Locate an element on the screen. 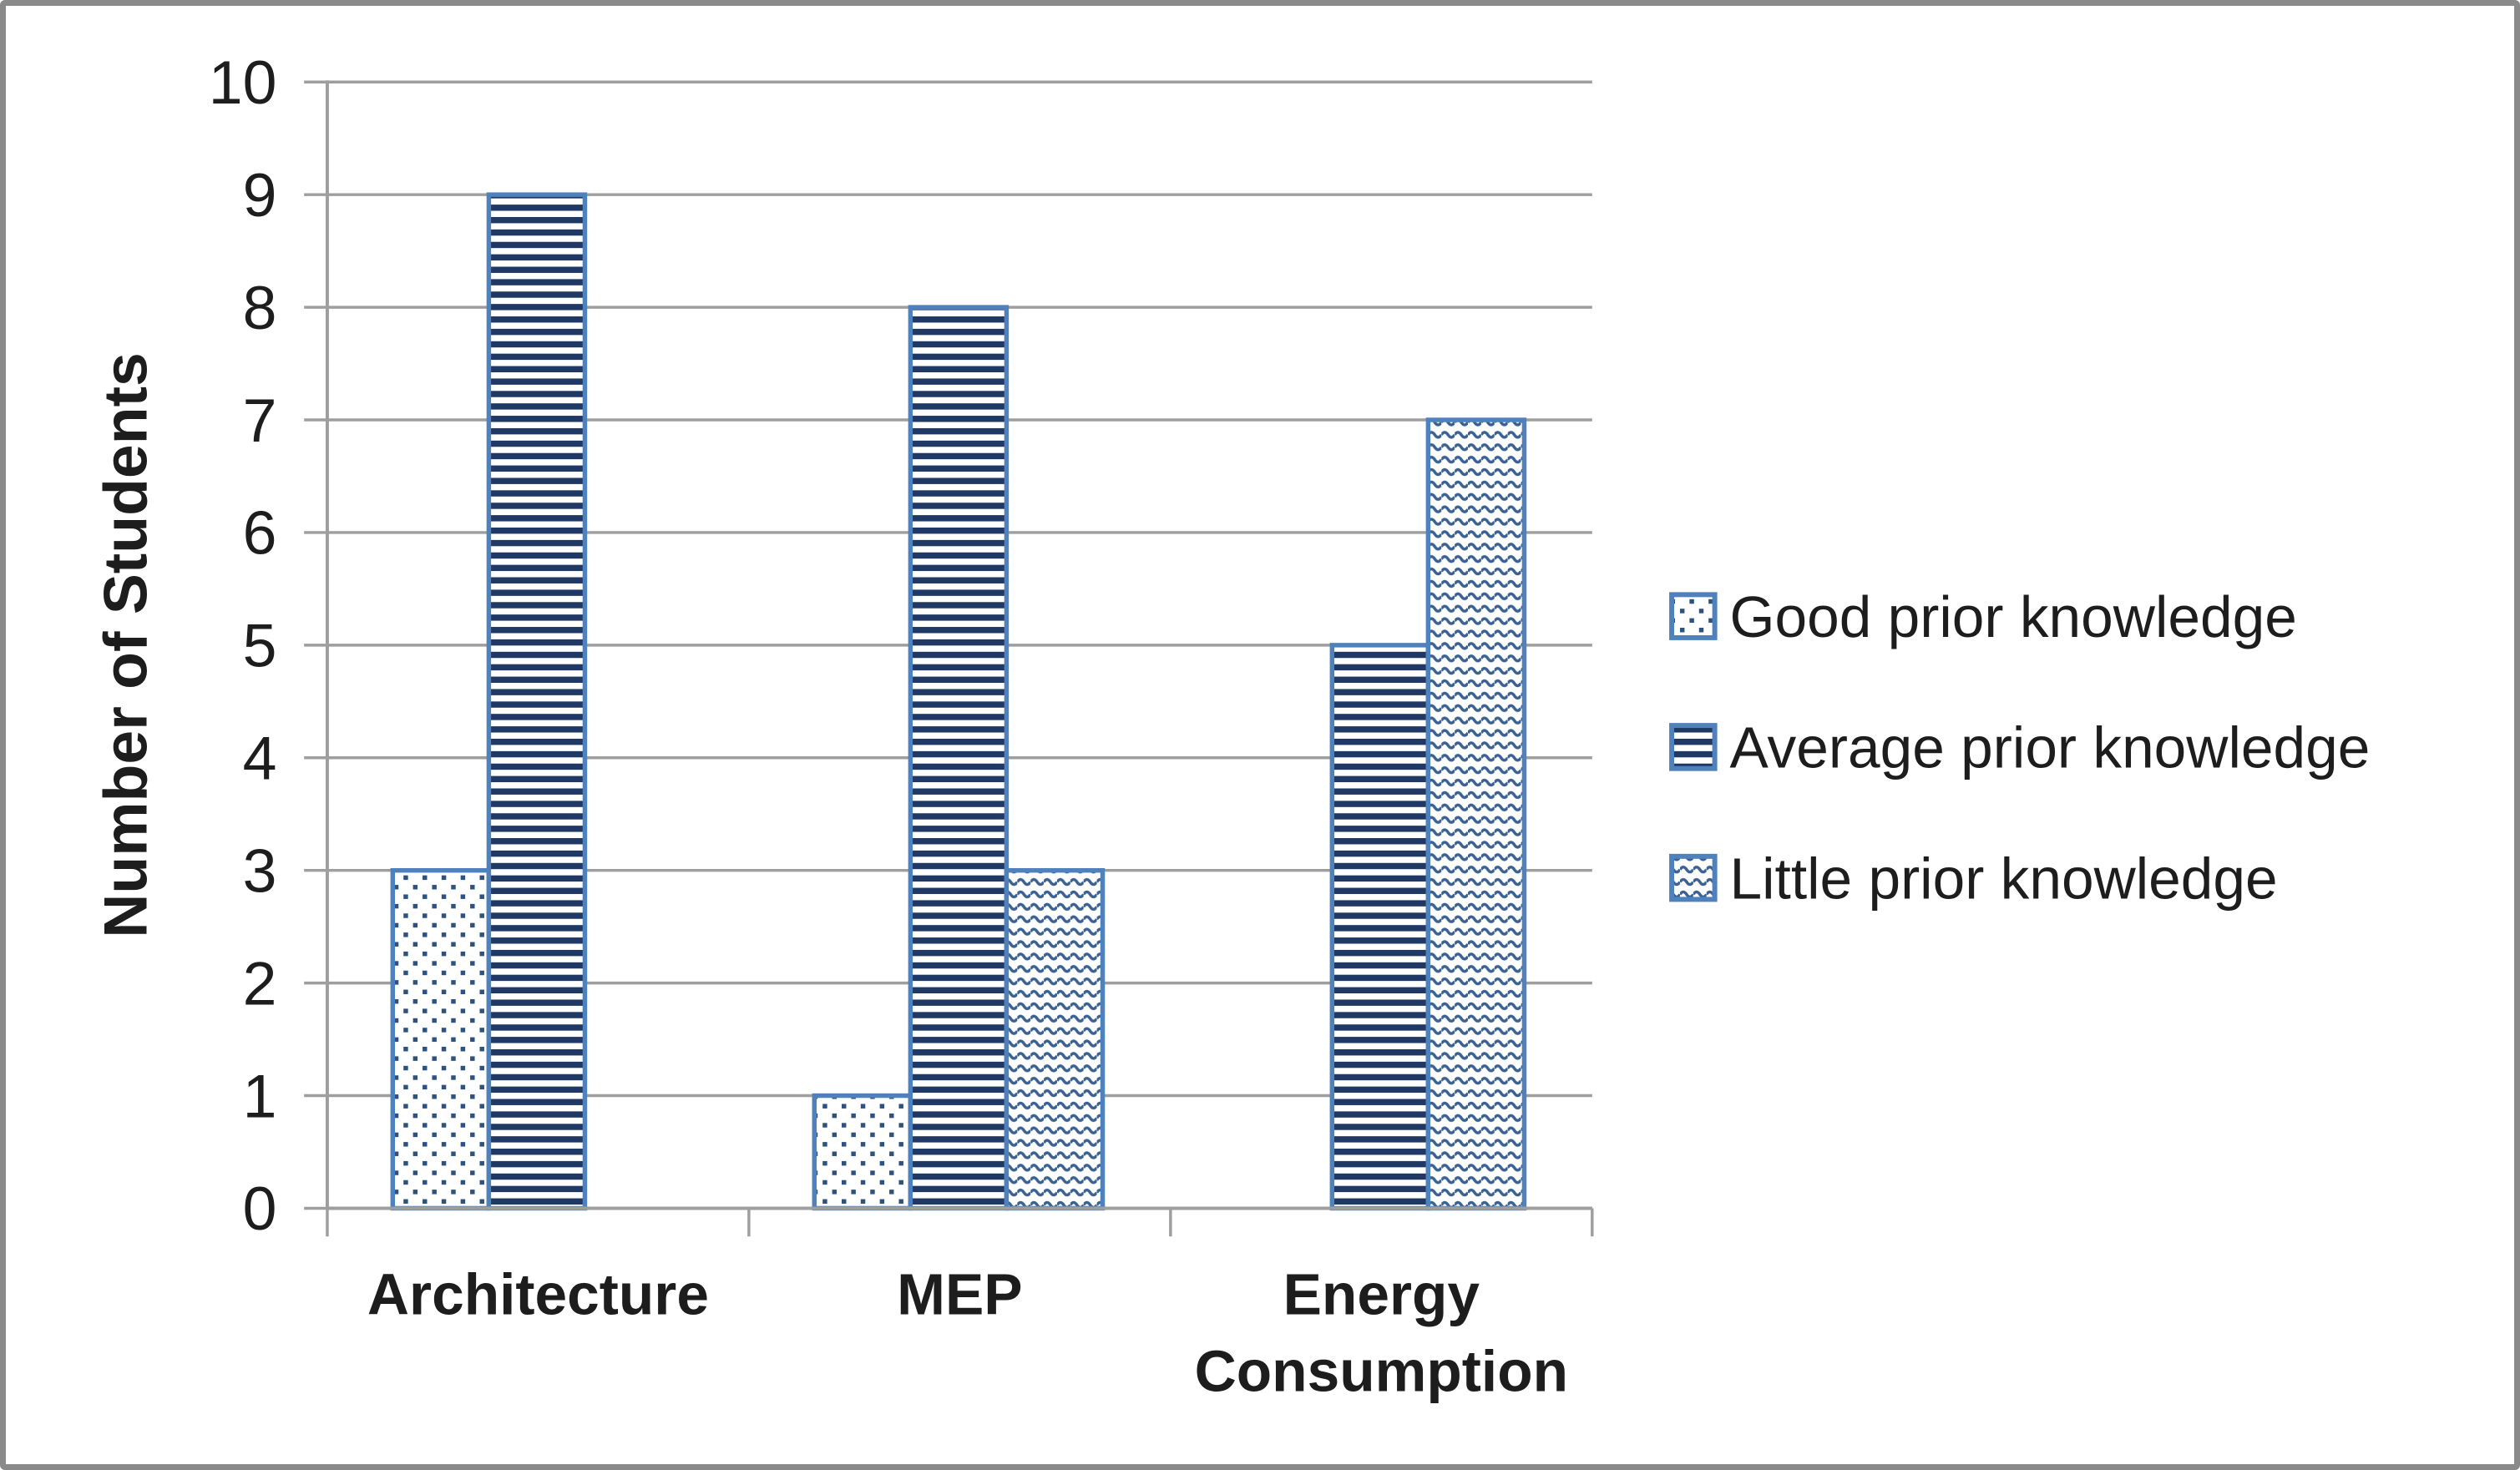 This screenshot has width=2520, height=1470. category-label-energy-consumption: Energy Consumption is located at coordinates (1381, 1332).